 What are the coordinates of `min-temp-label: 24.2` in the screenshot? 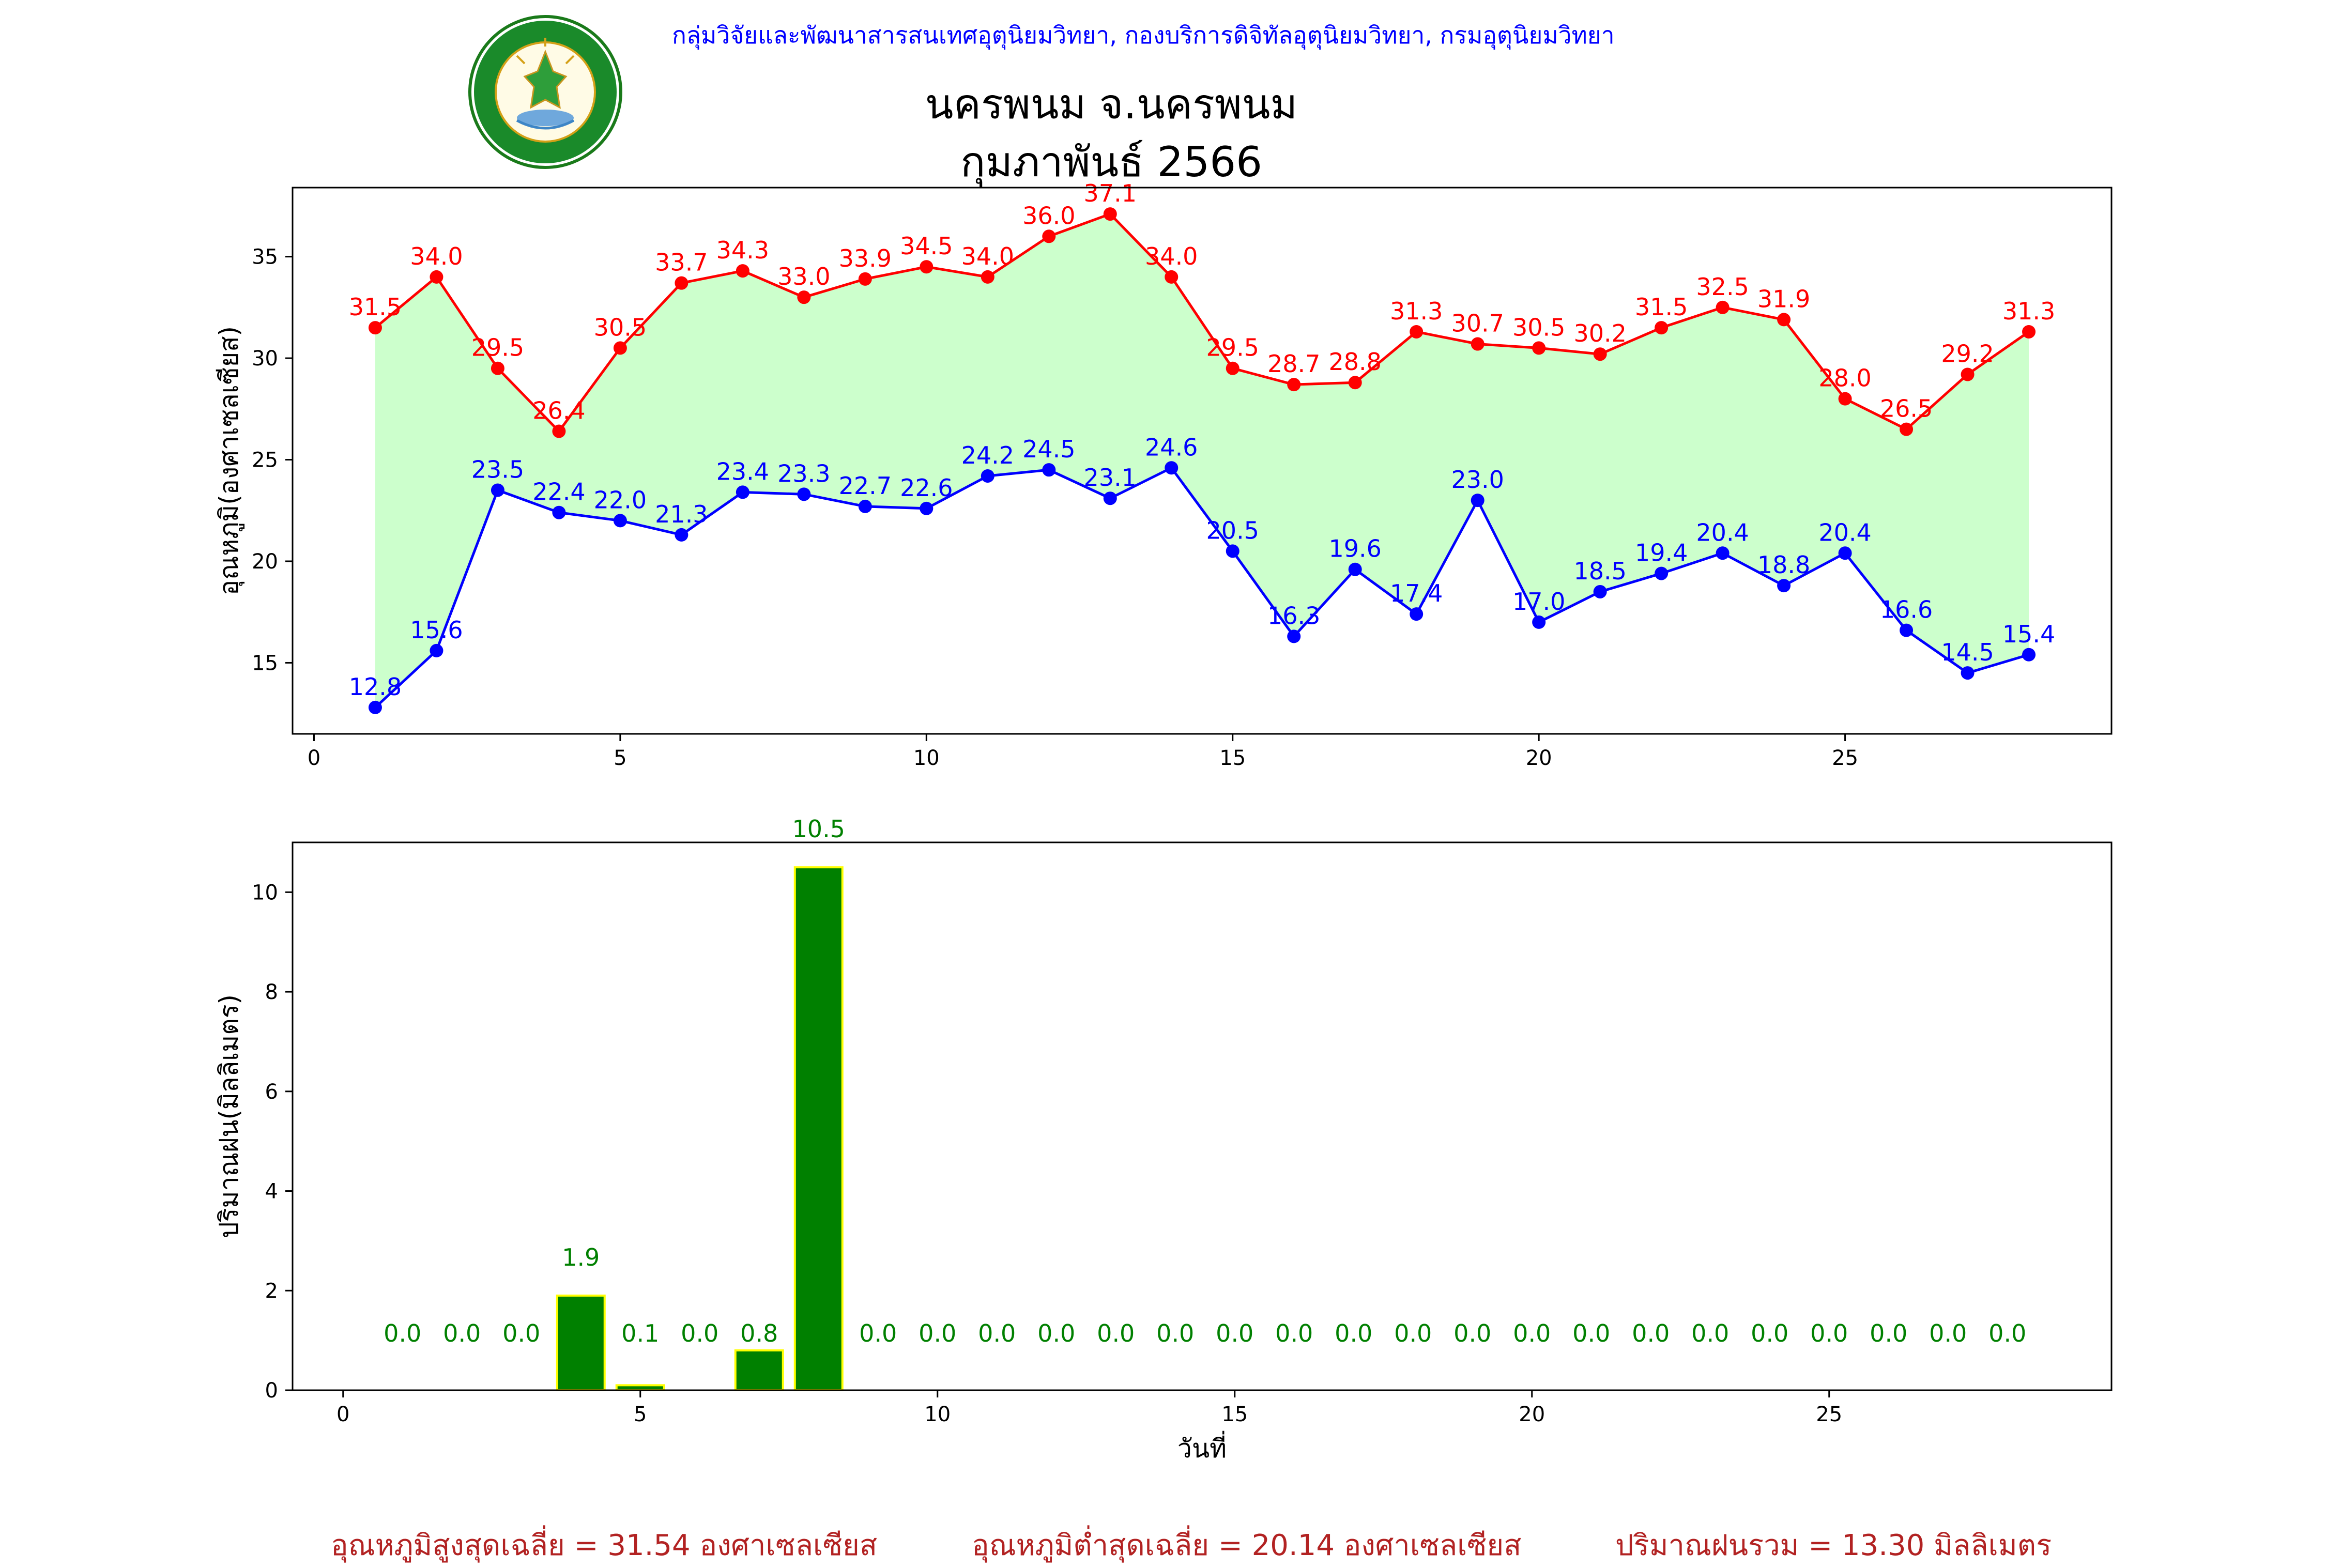 It's located at (987, 455).